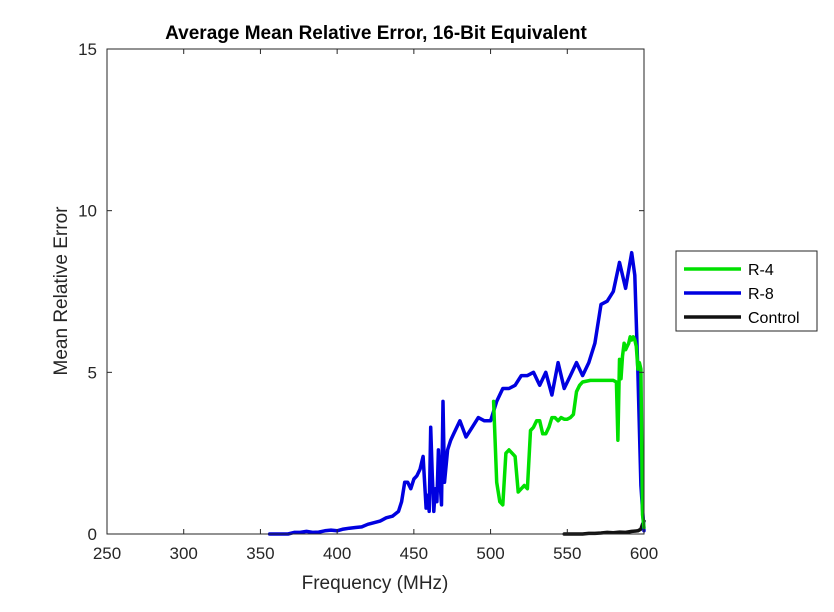 The image size is (834, 612). Describe the element at coordinates (92, 534) in the screenshot. I see `y-tick-label: 0` at that location.